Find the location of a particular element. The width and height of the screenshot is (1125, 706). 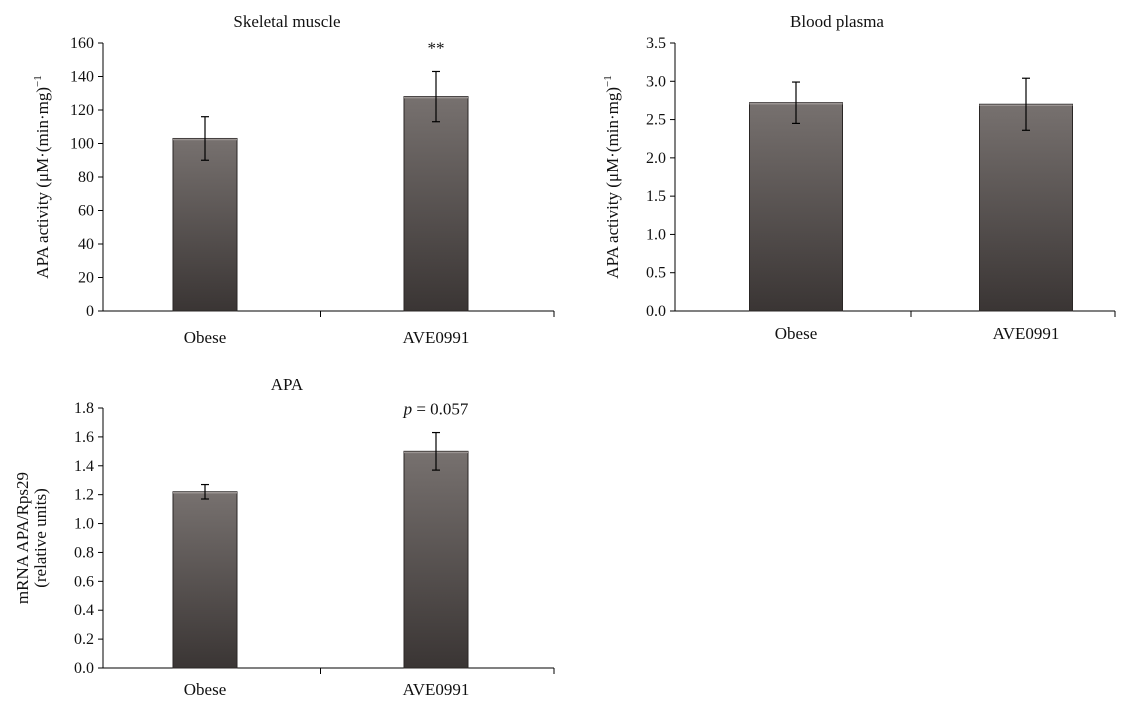

y-tick-label: 1.4 is located at coordinates (84, 466).